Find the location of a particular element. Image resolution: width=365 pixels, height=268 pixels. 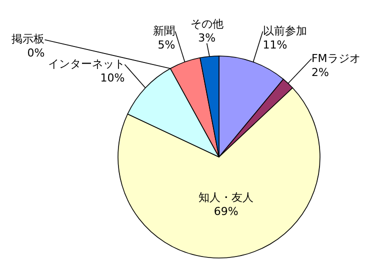

data-label: 5% is located at coordinates (167, 45).